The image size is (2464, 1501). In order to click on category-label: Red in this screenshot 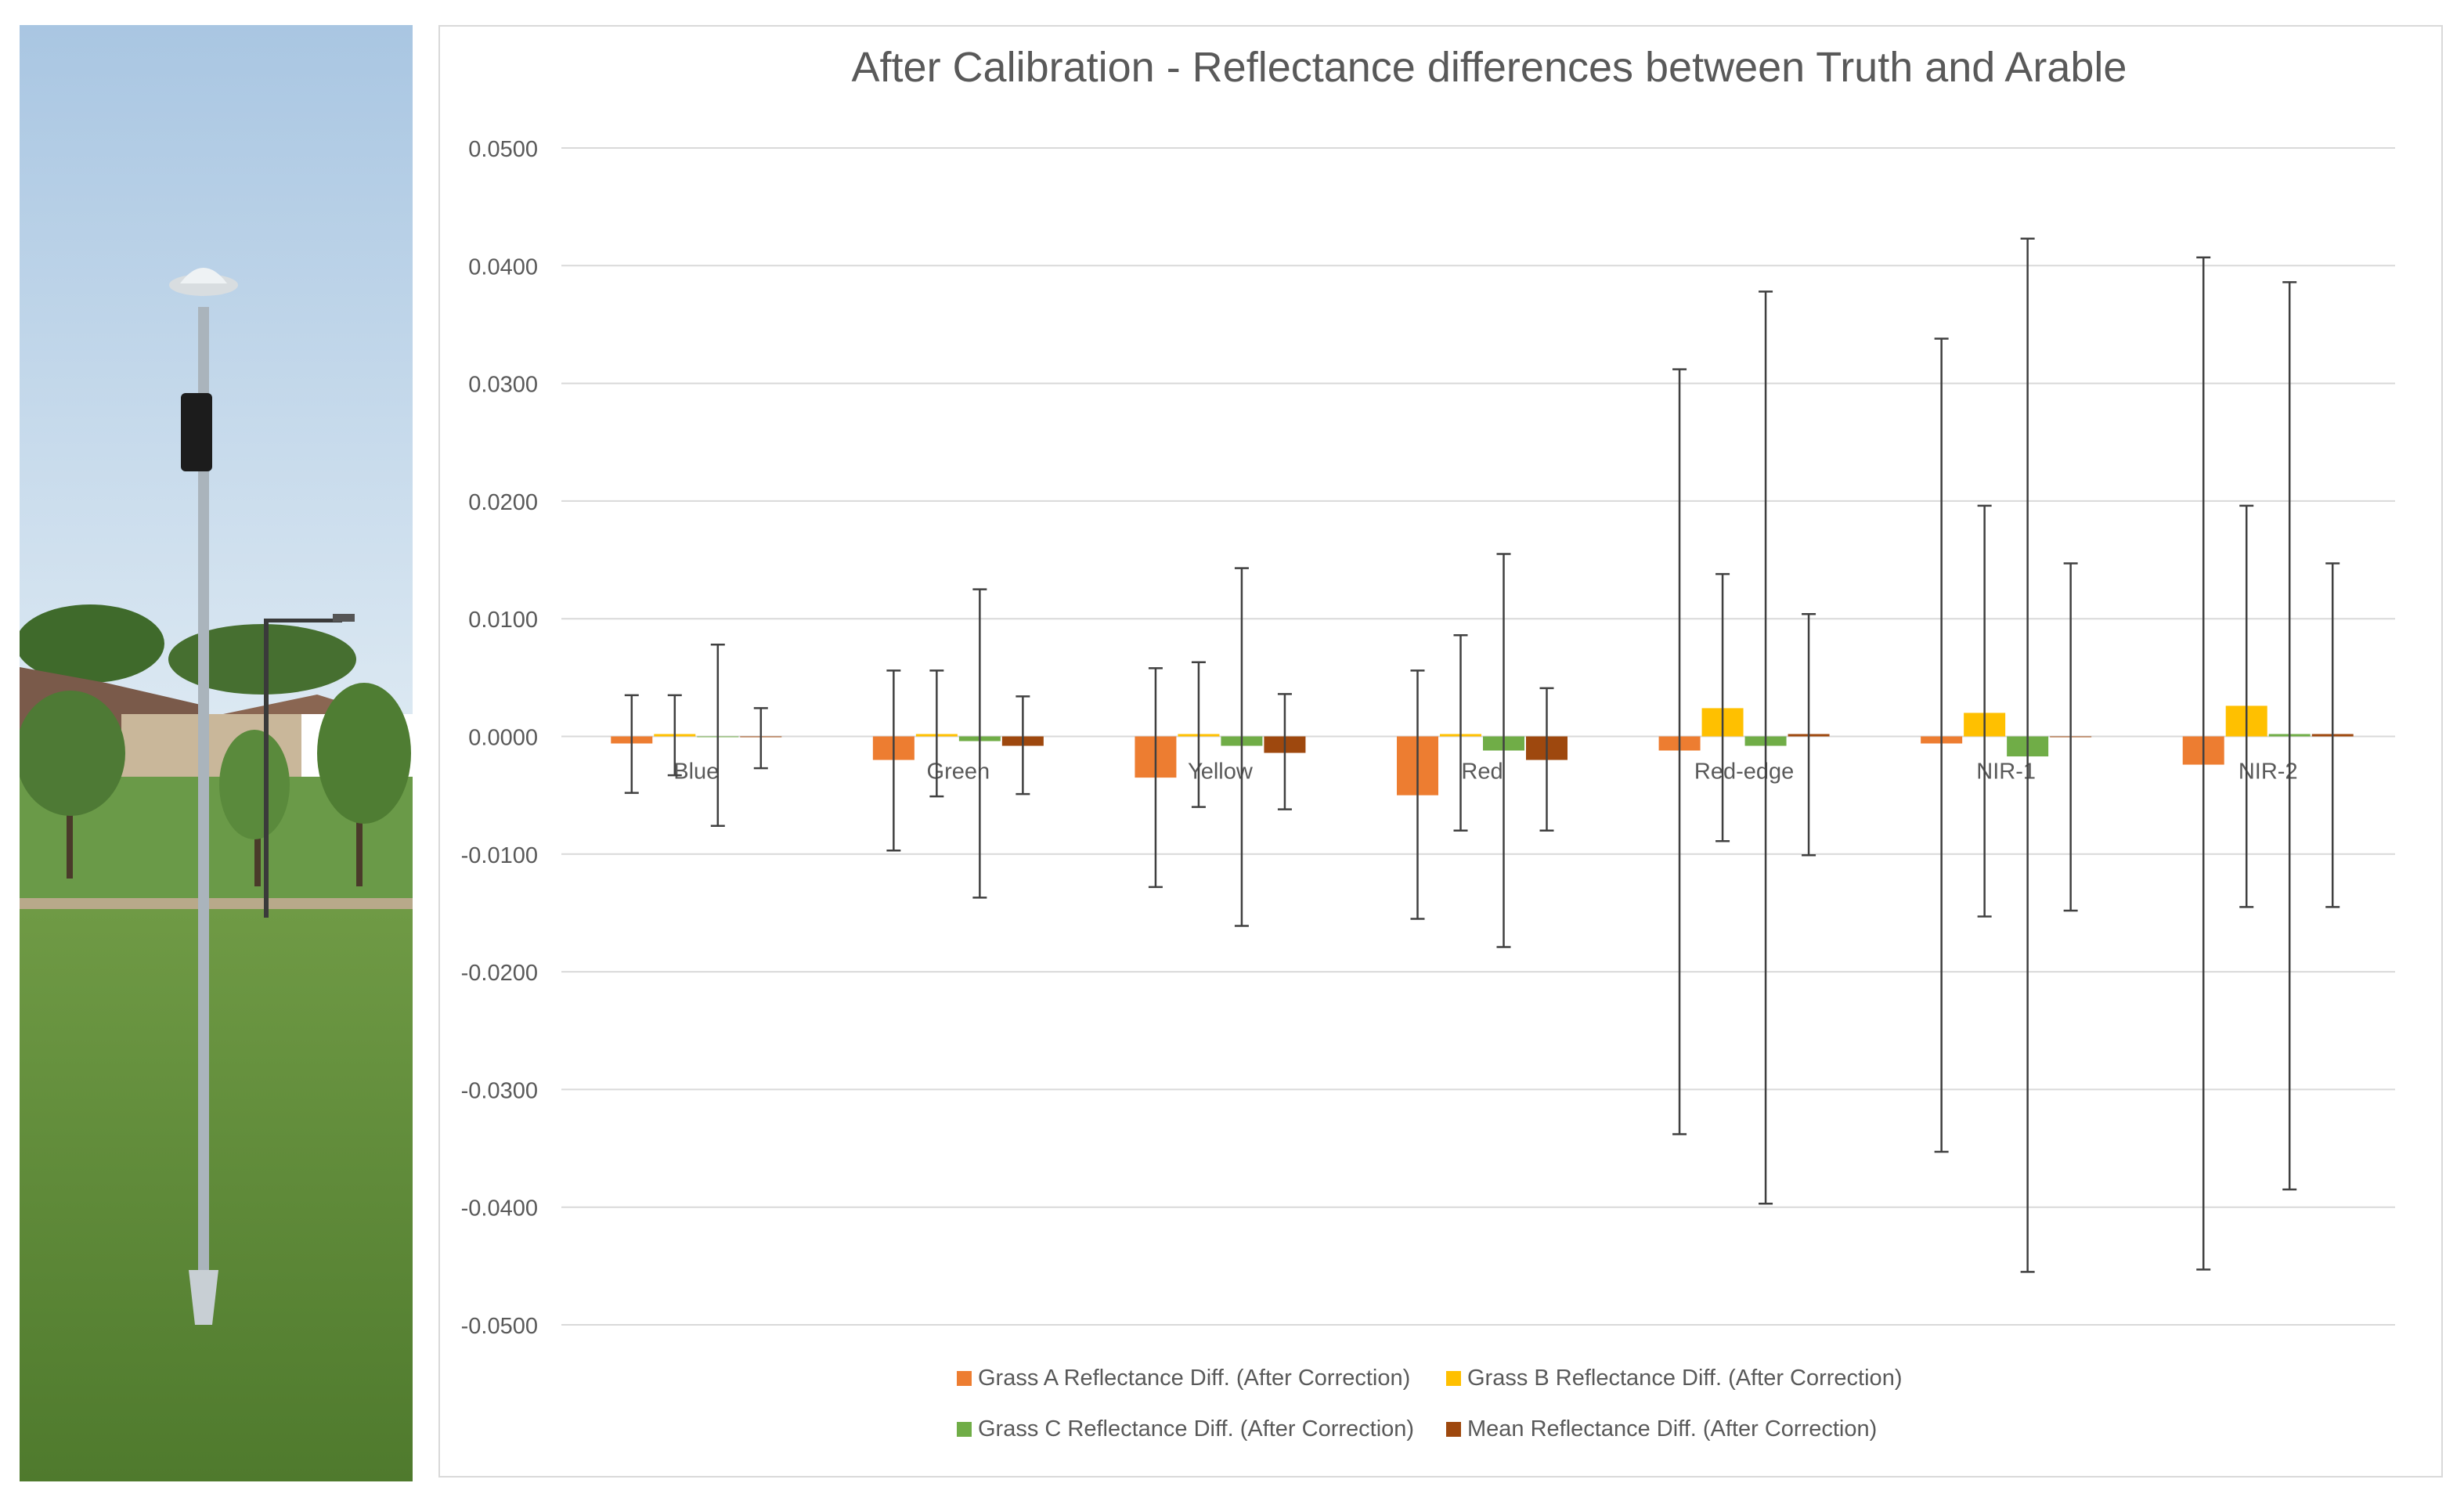, I will do `click(1482, 772)`.